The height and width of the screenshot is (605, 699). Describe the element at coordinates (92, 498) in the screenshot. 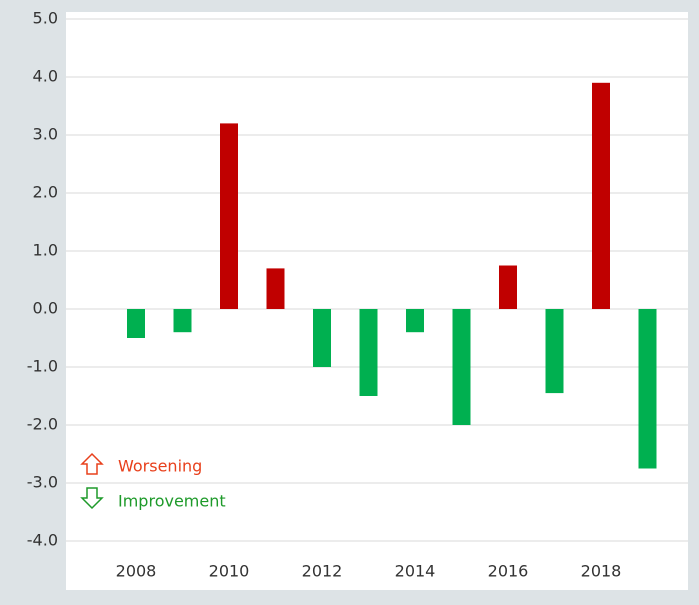

I see `legend-arrow-down` at that location.